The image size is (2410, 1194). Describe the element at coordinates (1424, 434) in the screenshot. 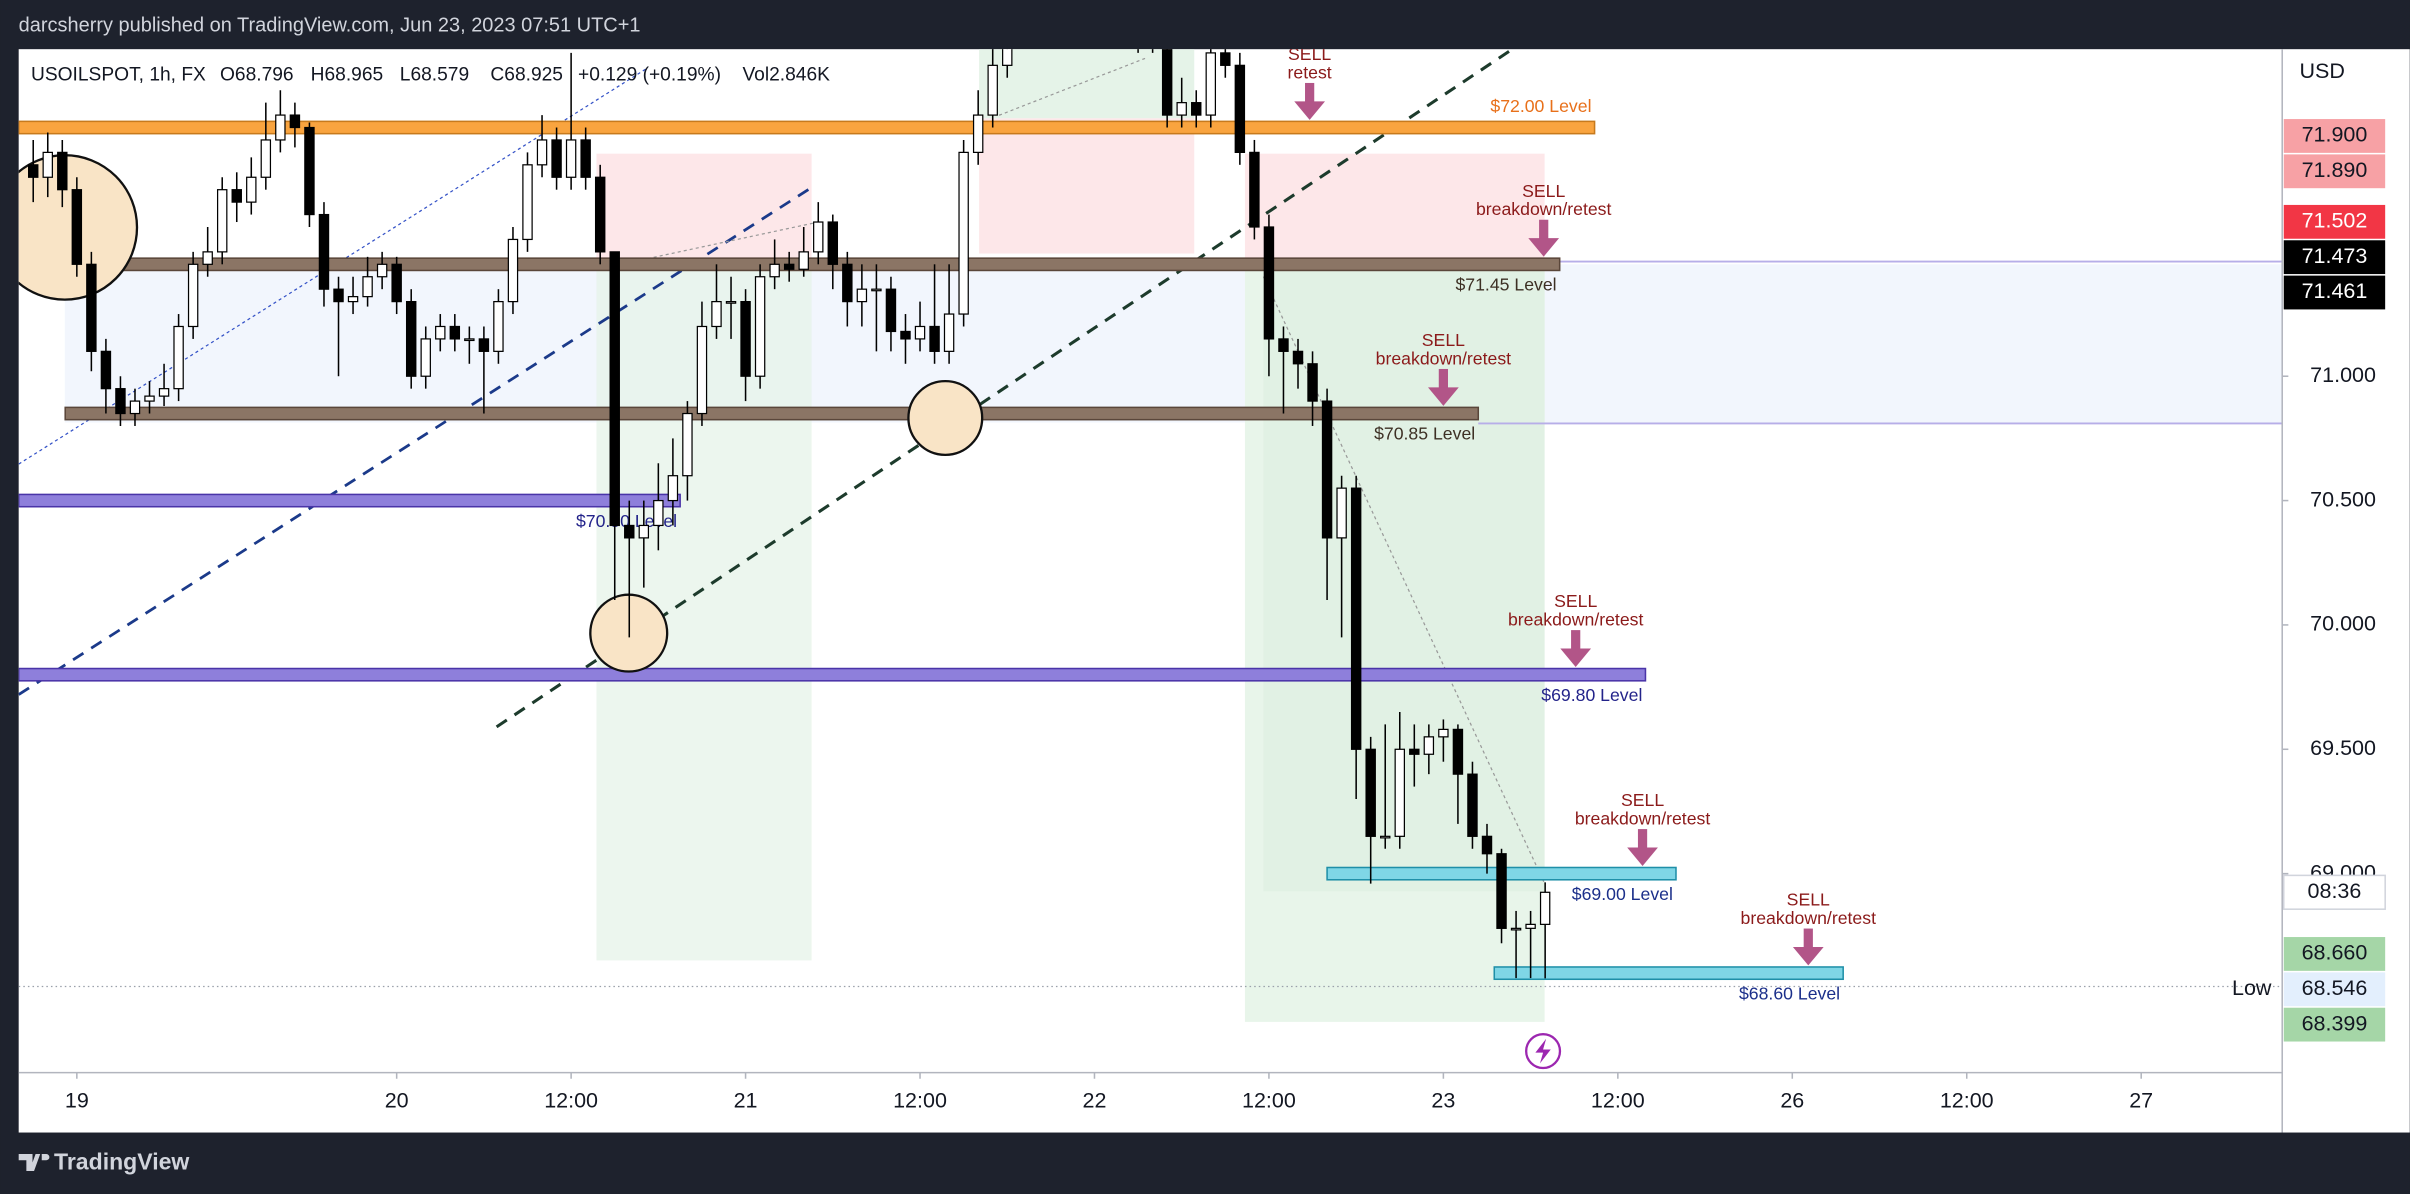

I see `level-label: $70.85 Level` at that location.